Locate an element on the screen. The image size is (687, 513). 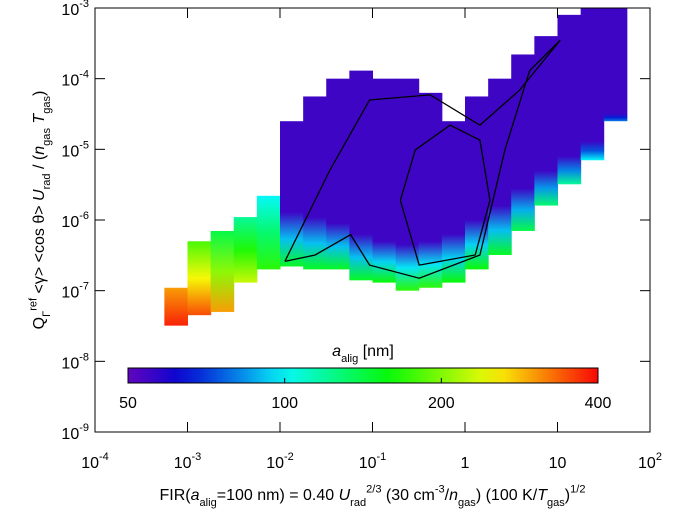
tick-exp: -5 is located at coordinates (84, 145).